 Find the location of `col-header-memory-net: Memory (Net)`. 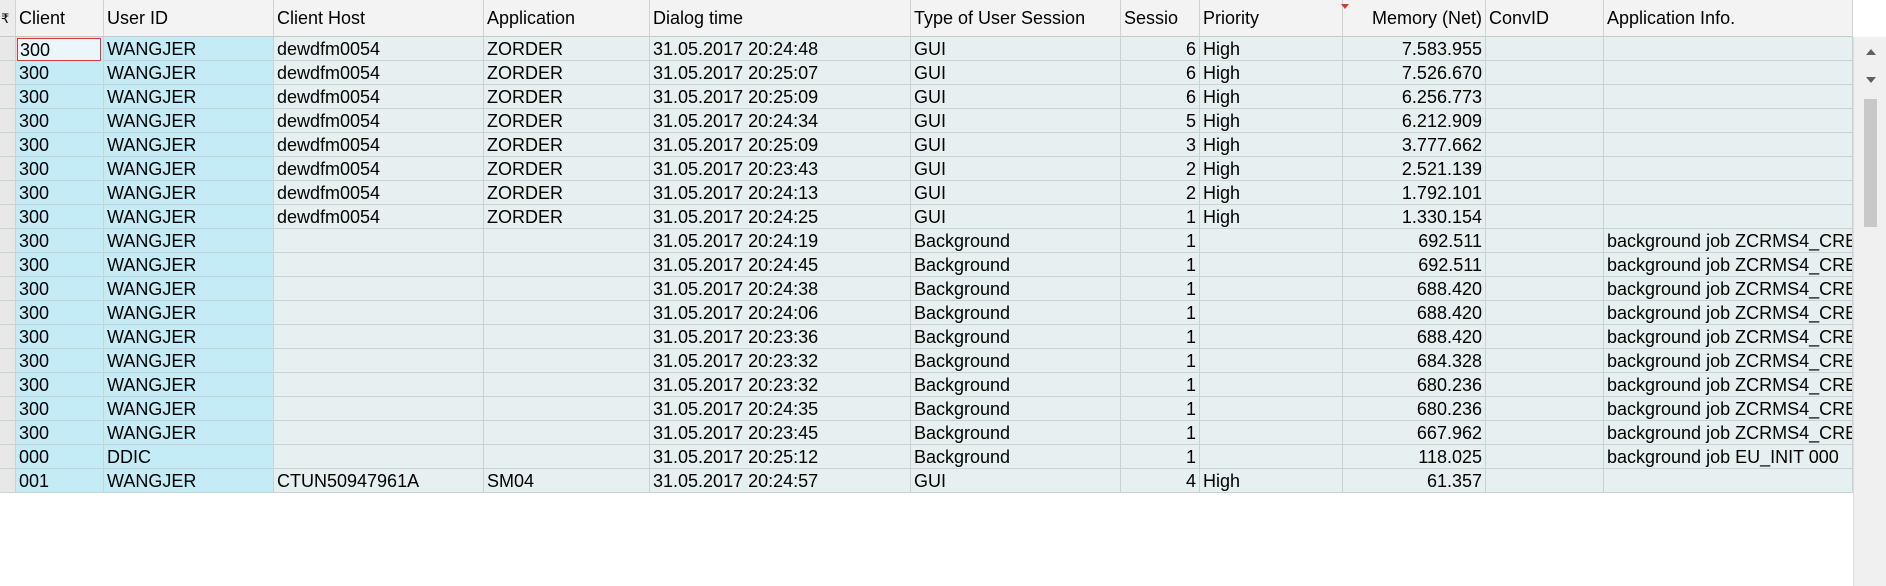

col-header-memory-net: Memory (Net) is located at coordinates (1414, 18).